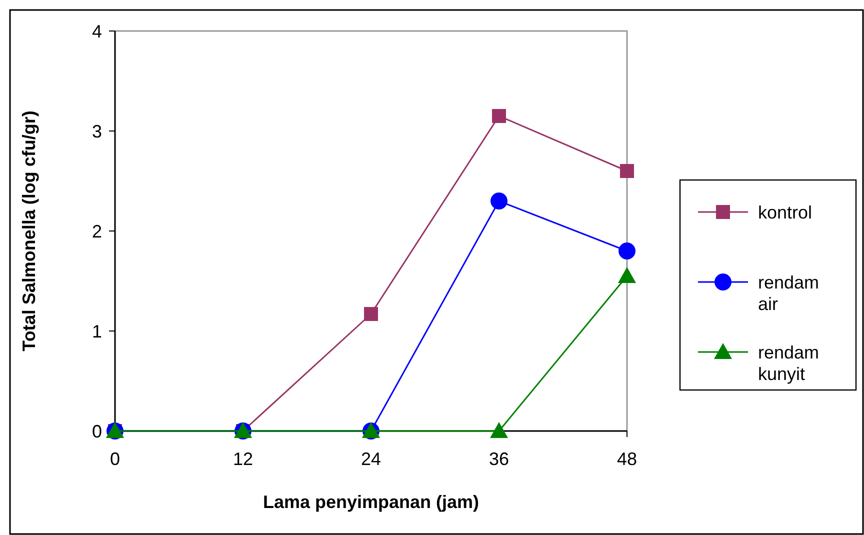  I want to click on y-tick-label: 3, so click(97, 131).